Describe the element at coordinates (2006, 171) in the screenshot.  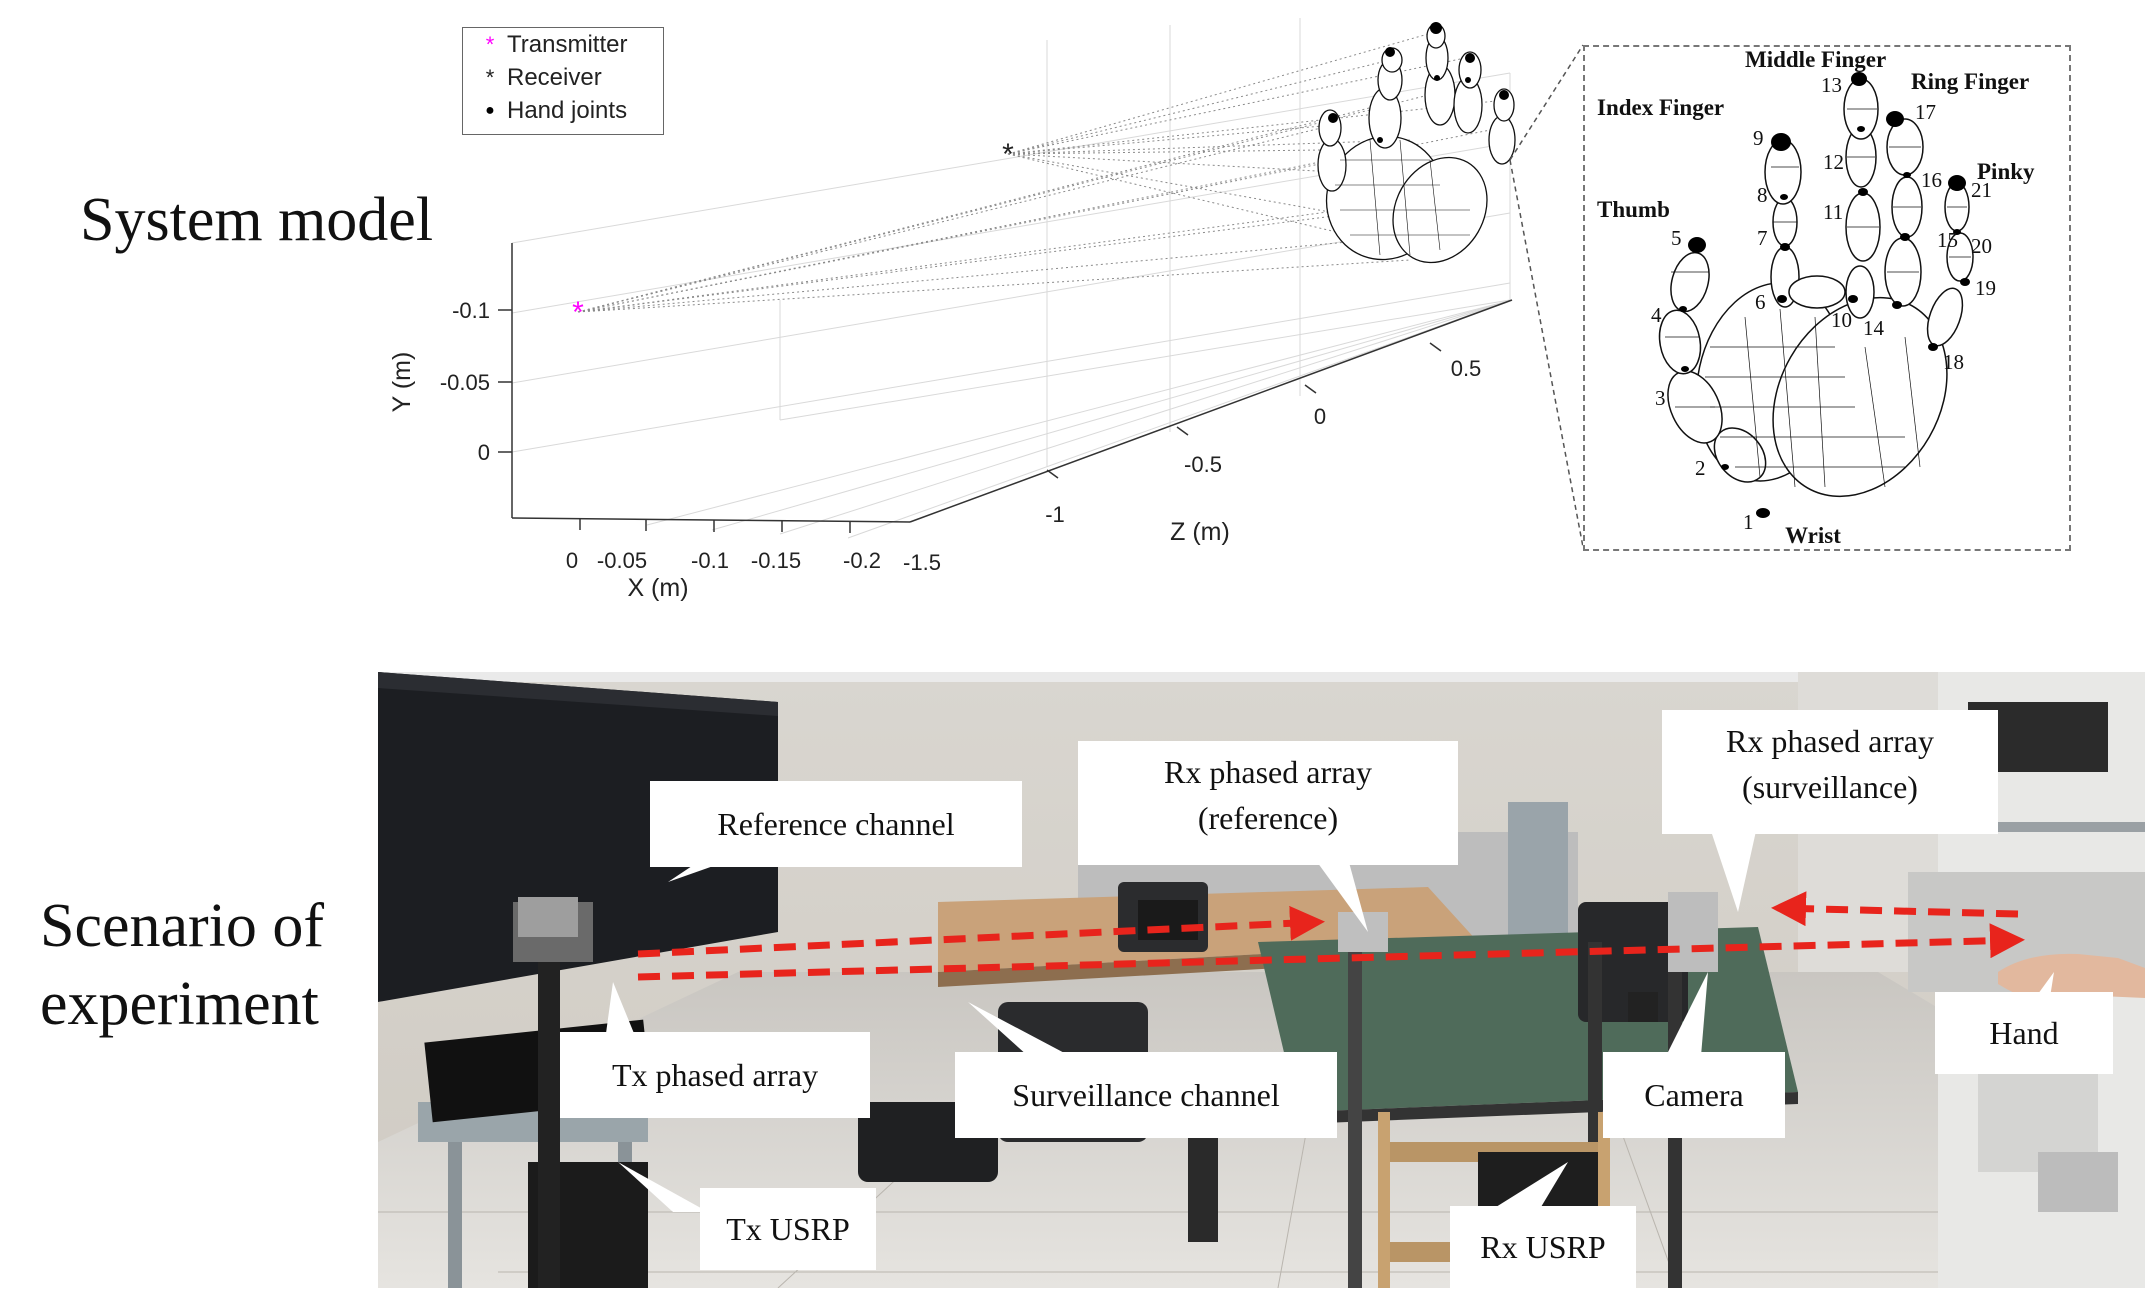
I see `pinky-label: Pinky` at that location.